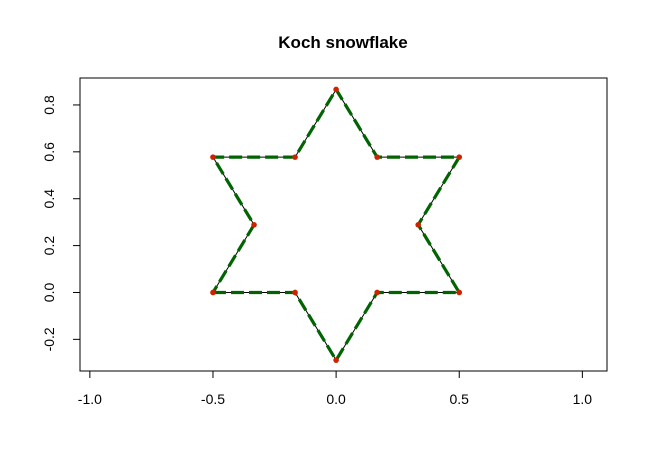 The width and height of the screenshot is (648, 470). I want to click on x-tick-label: -1.0, so click(90, 399).